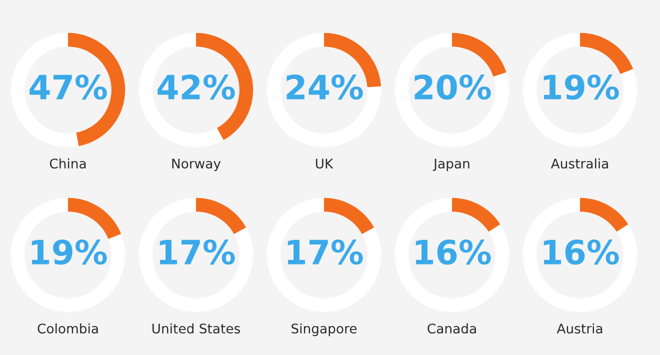 The width and height of the screenshot is (660, 355). What do you see at coordinates (196, 165) in the screenshot?
I see `text: Norway` at bounding box center [196, 165].